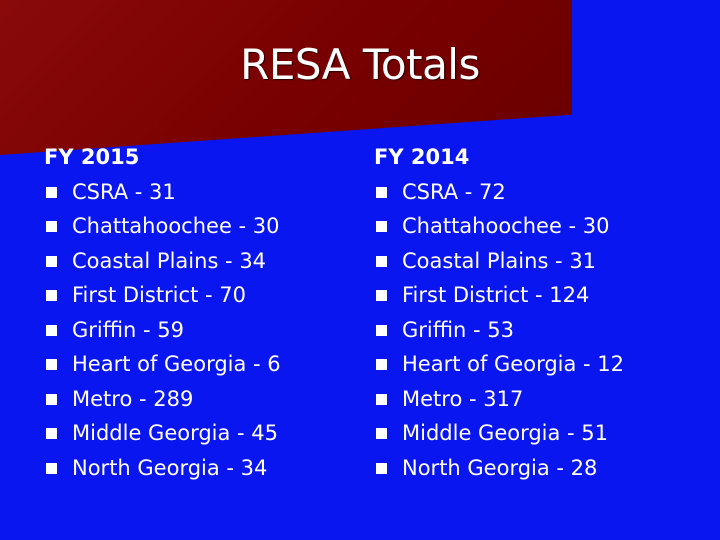 The image size is (720, 540). Describe the element at coordinates (176, 364) in the screenshot. I see `list-item-text: Heart of Georgia - 6` at that location.